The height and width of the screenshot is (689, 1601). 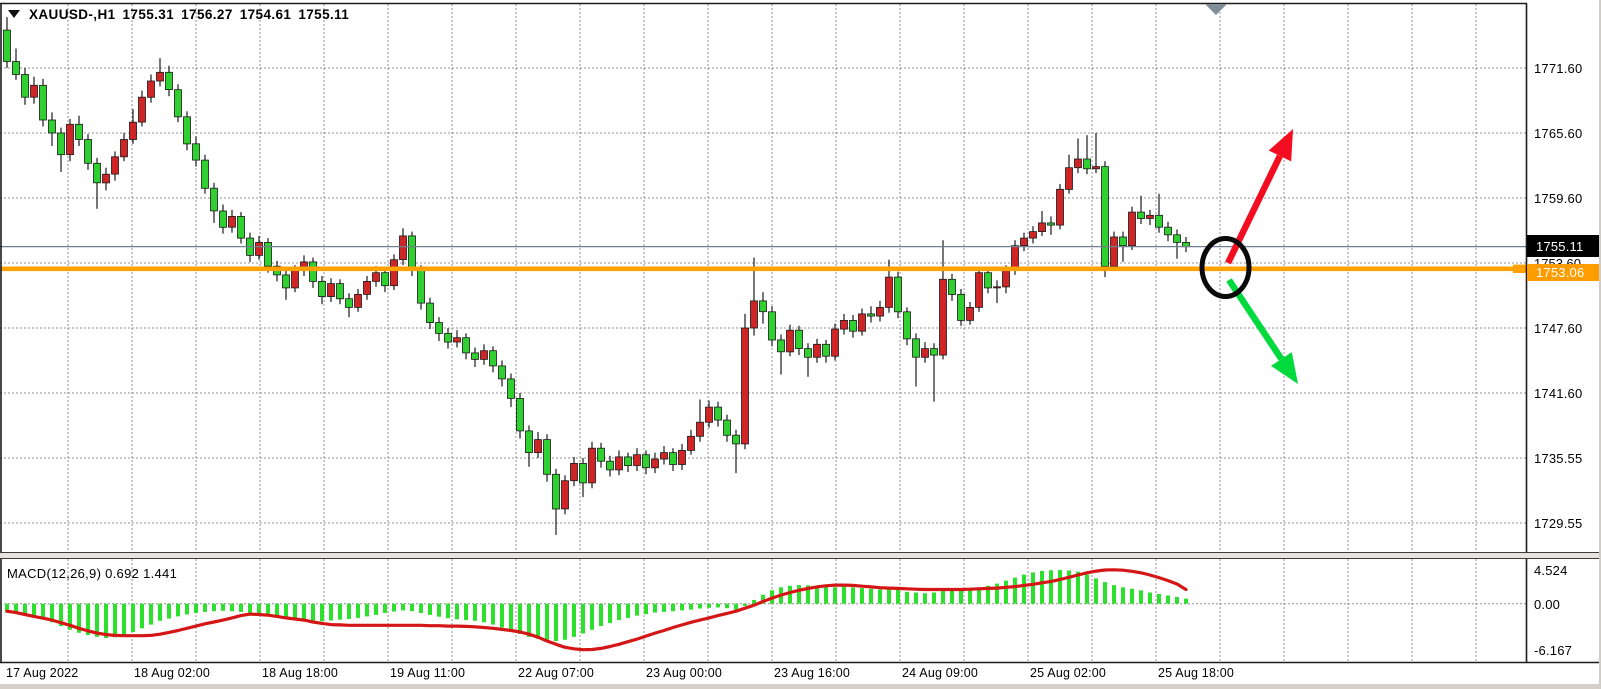 I want to click on ohlc-low: 1754.61, so click(x=265, y=14).